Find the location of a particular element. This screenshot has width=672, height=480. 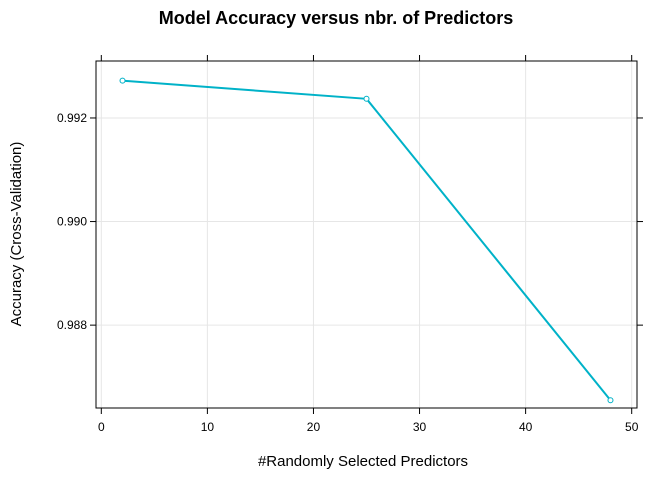

x-tick-label: 0 is located at coordinates (101, 427).